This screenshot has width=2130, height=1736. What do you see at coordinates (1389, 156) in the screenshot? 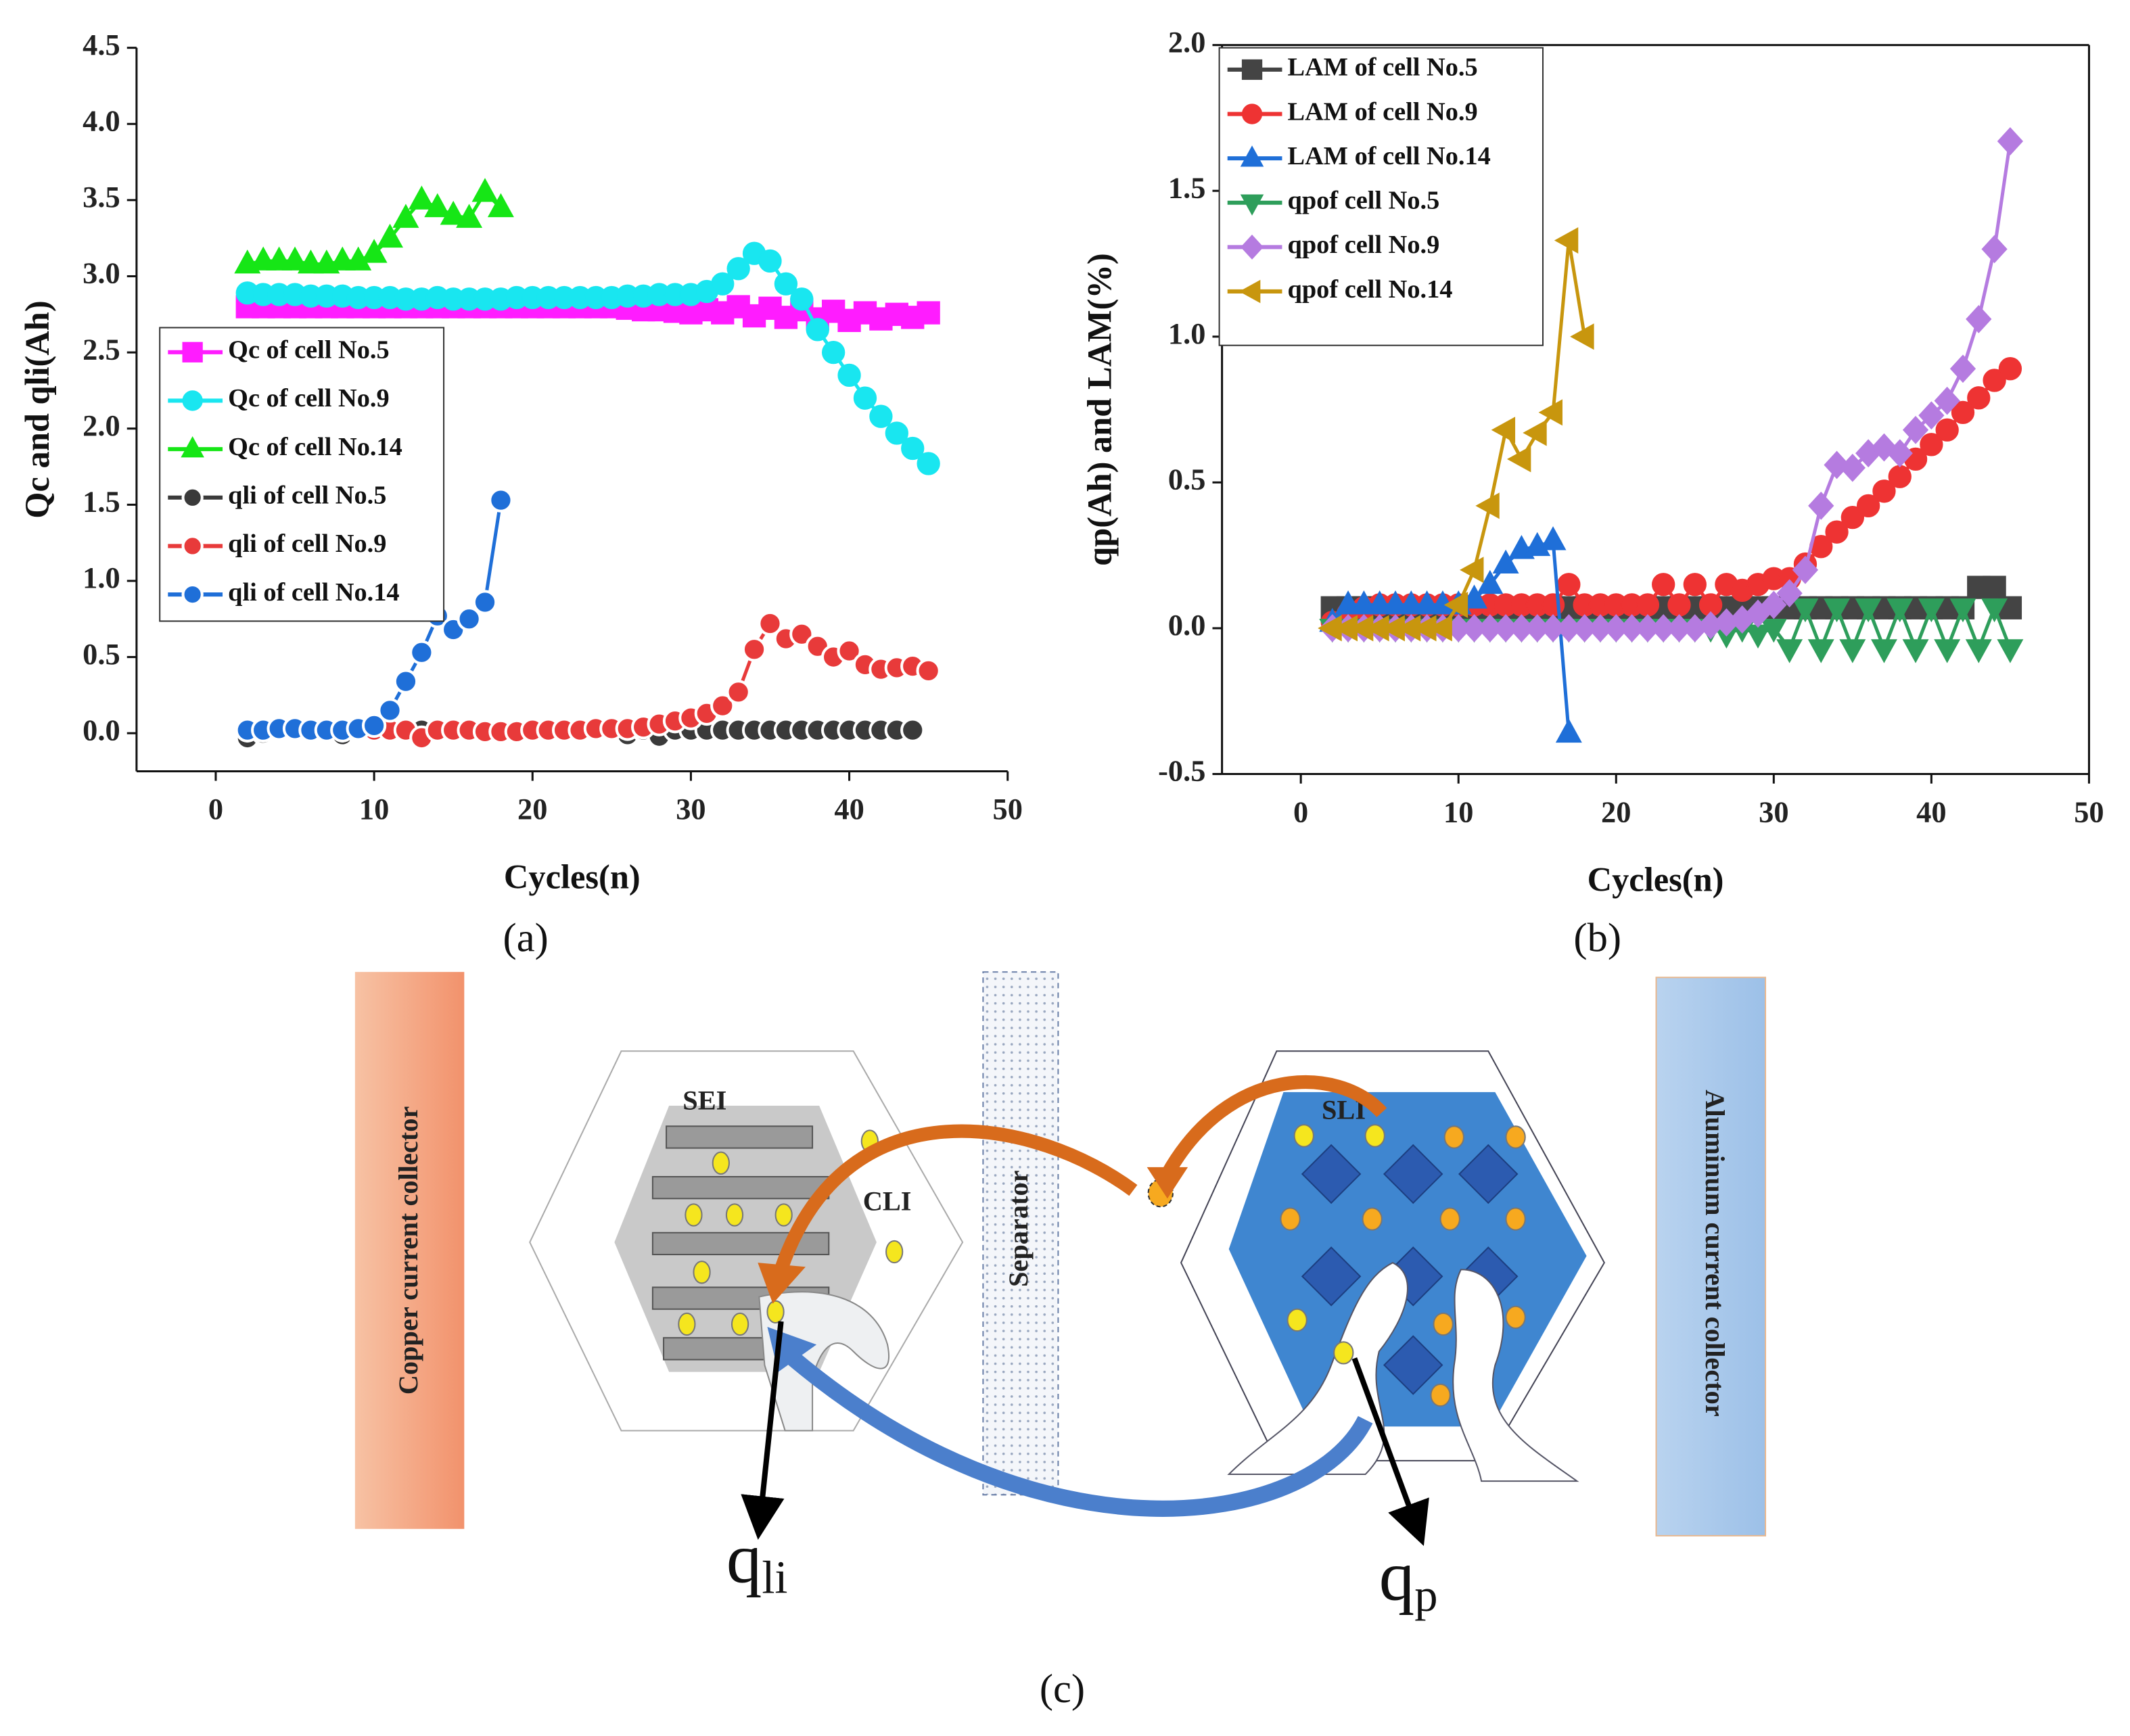
I see `legend-label: LAM of cell No.14` at bounding box center [1389, 156].